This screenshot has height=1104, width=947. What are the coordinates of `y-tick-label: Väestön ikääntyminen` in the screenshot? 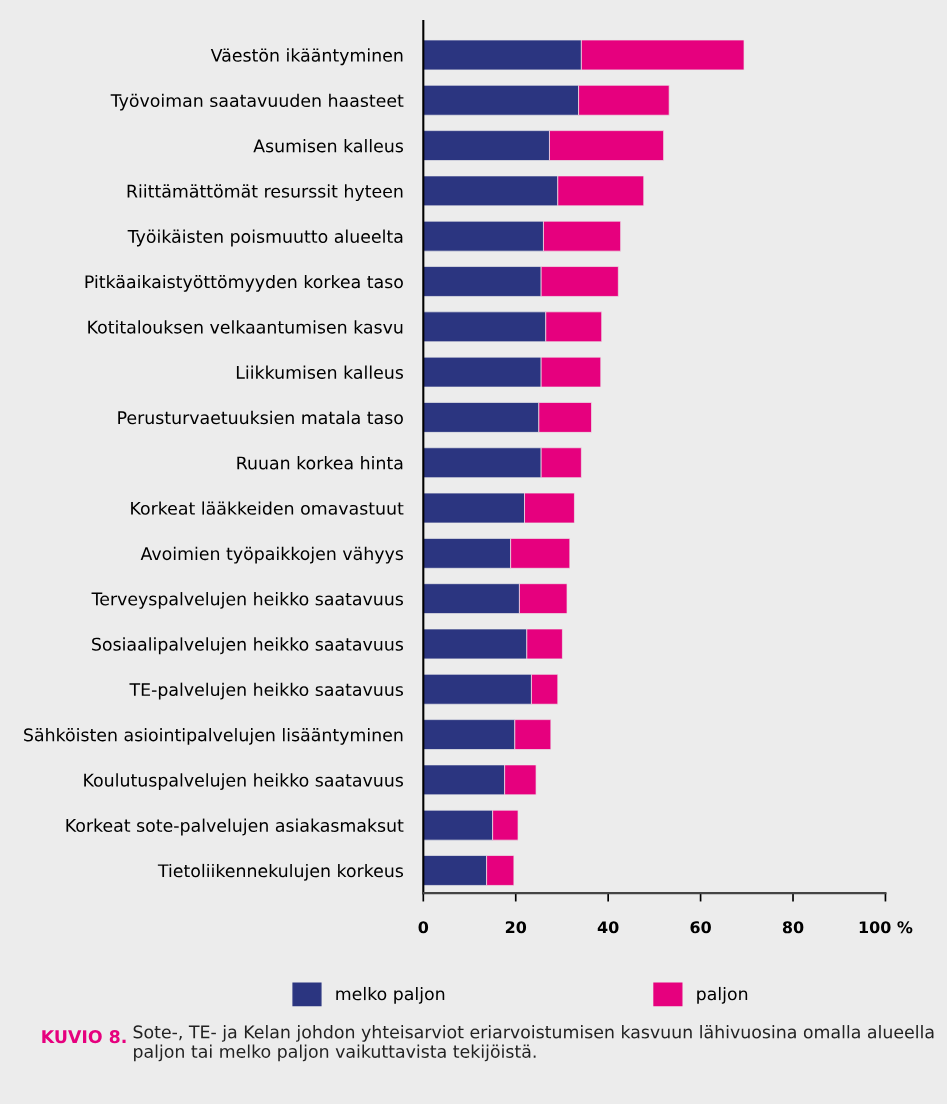 It's located at (306, 57).